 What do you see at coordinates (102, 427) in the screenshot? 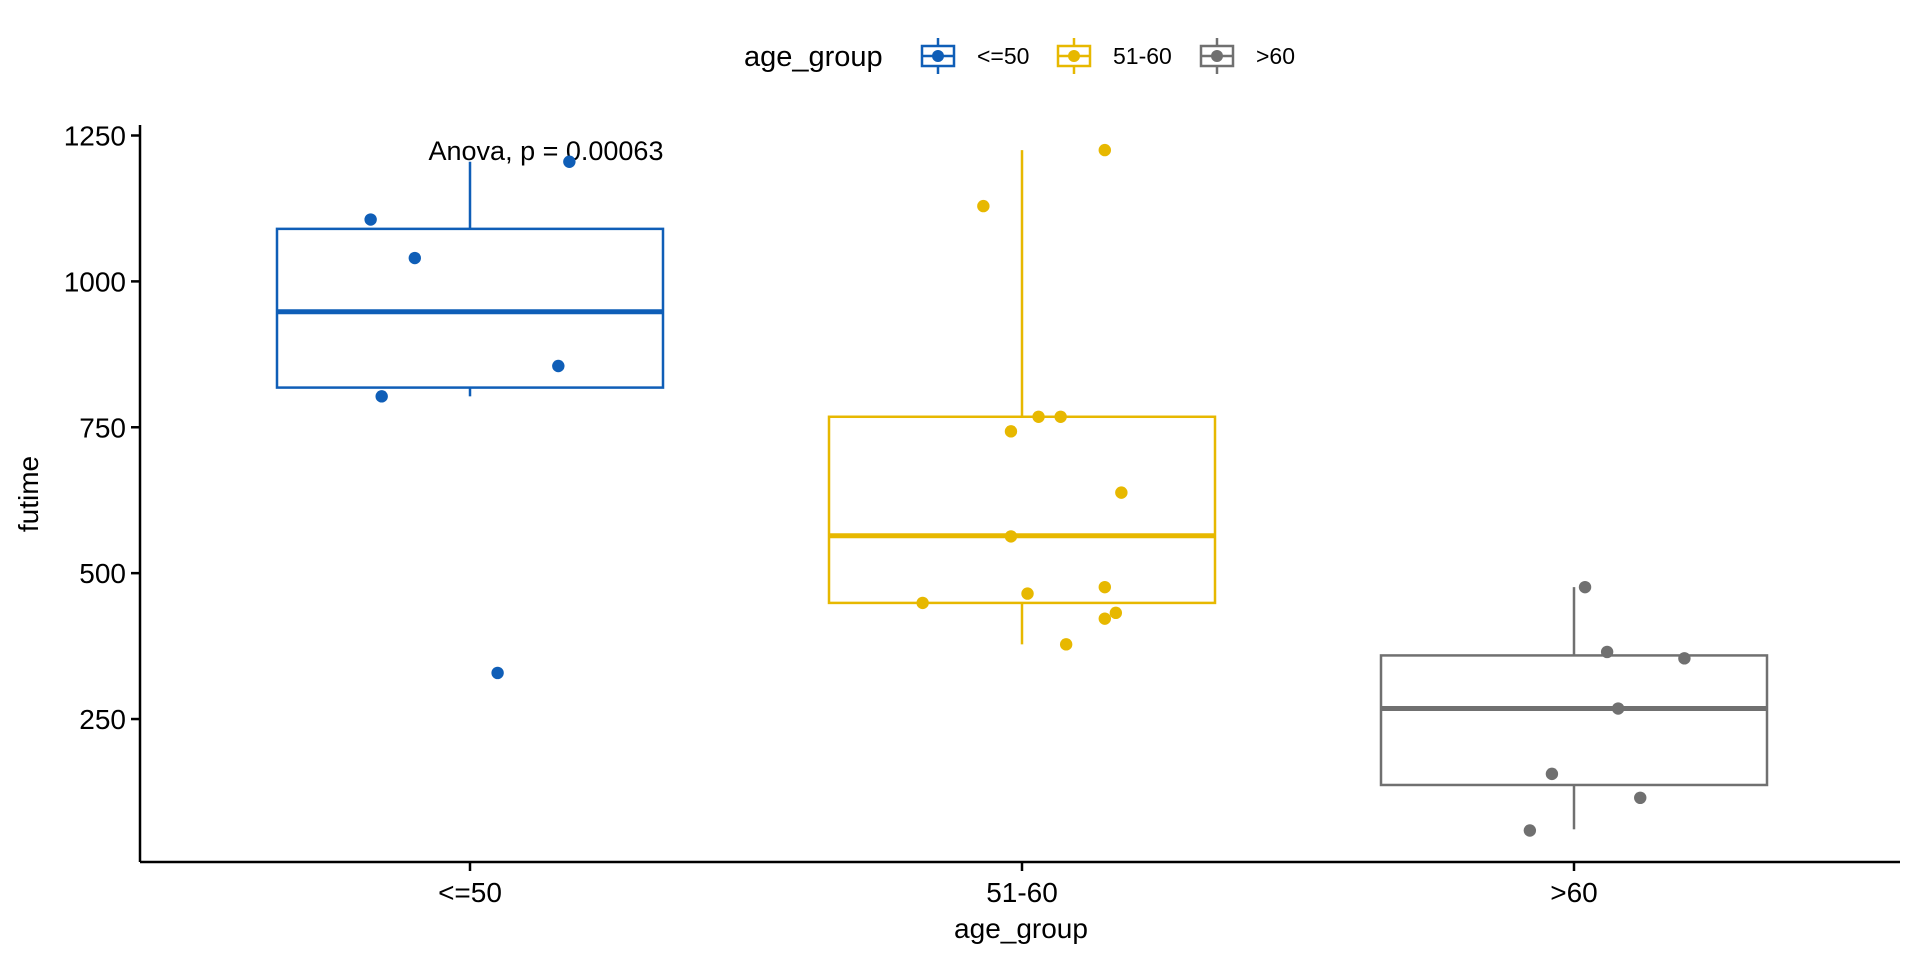
I see `y-tick-label: 750` at bounding box center [102, 427].